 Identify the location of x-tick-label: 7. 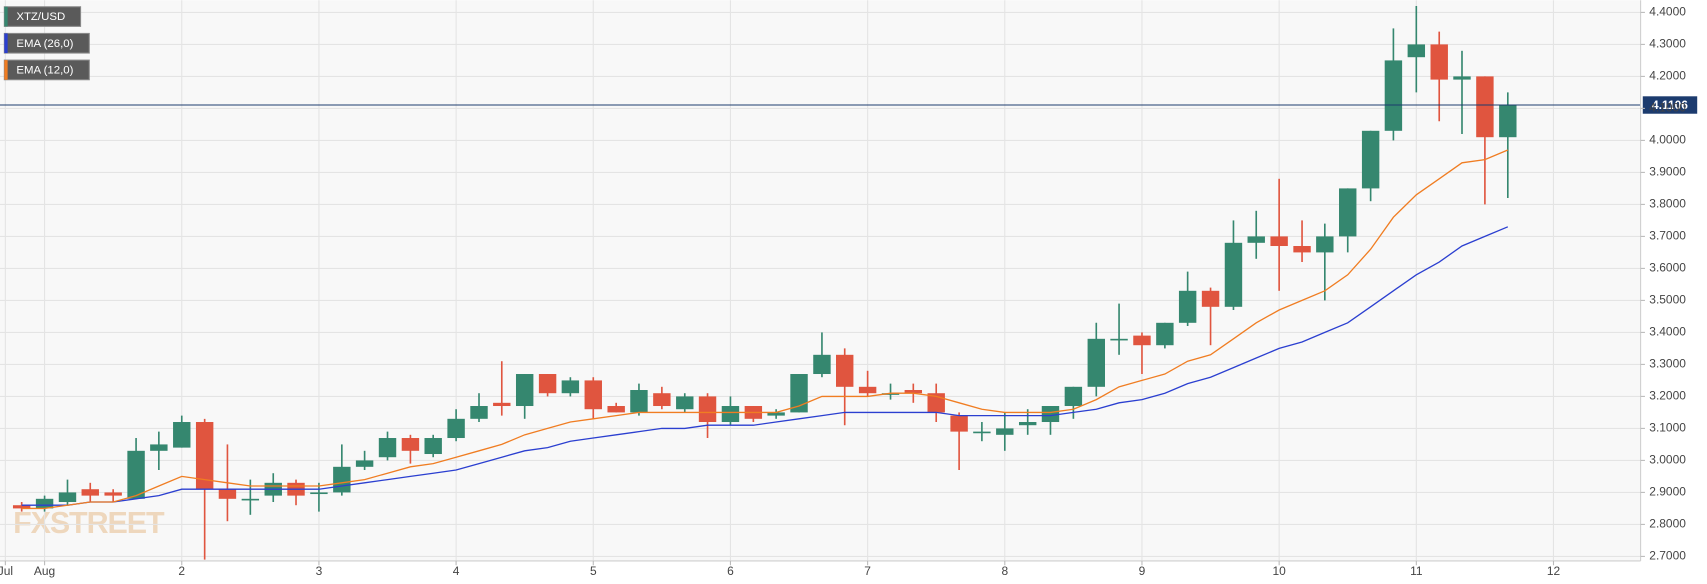
(867, 571).